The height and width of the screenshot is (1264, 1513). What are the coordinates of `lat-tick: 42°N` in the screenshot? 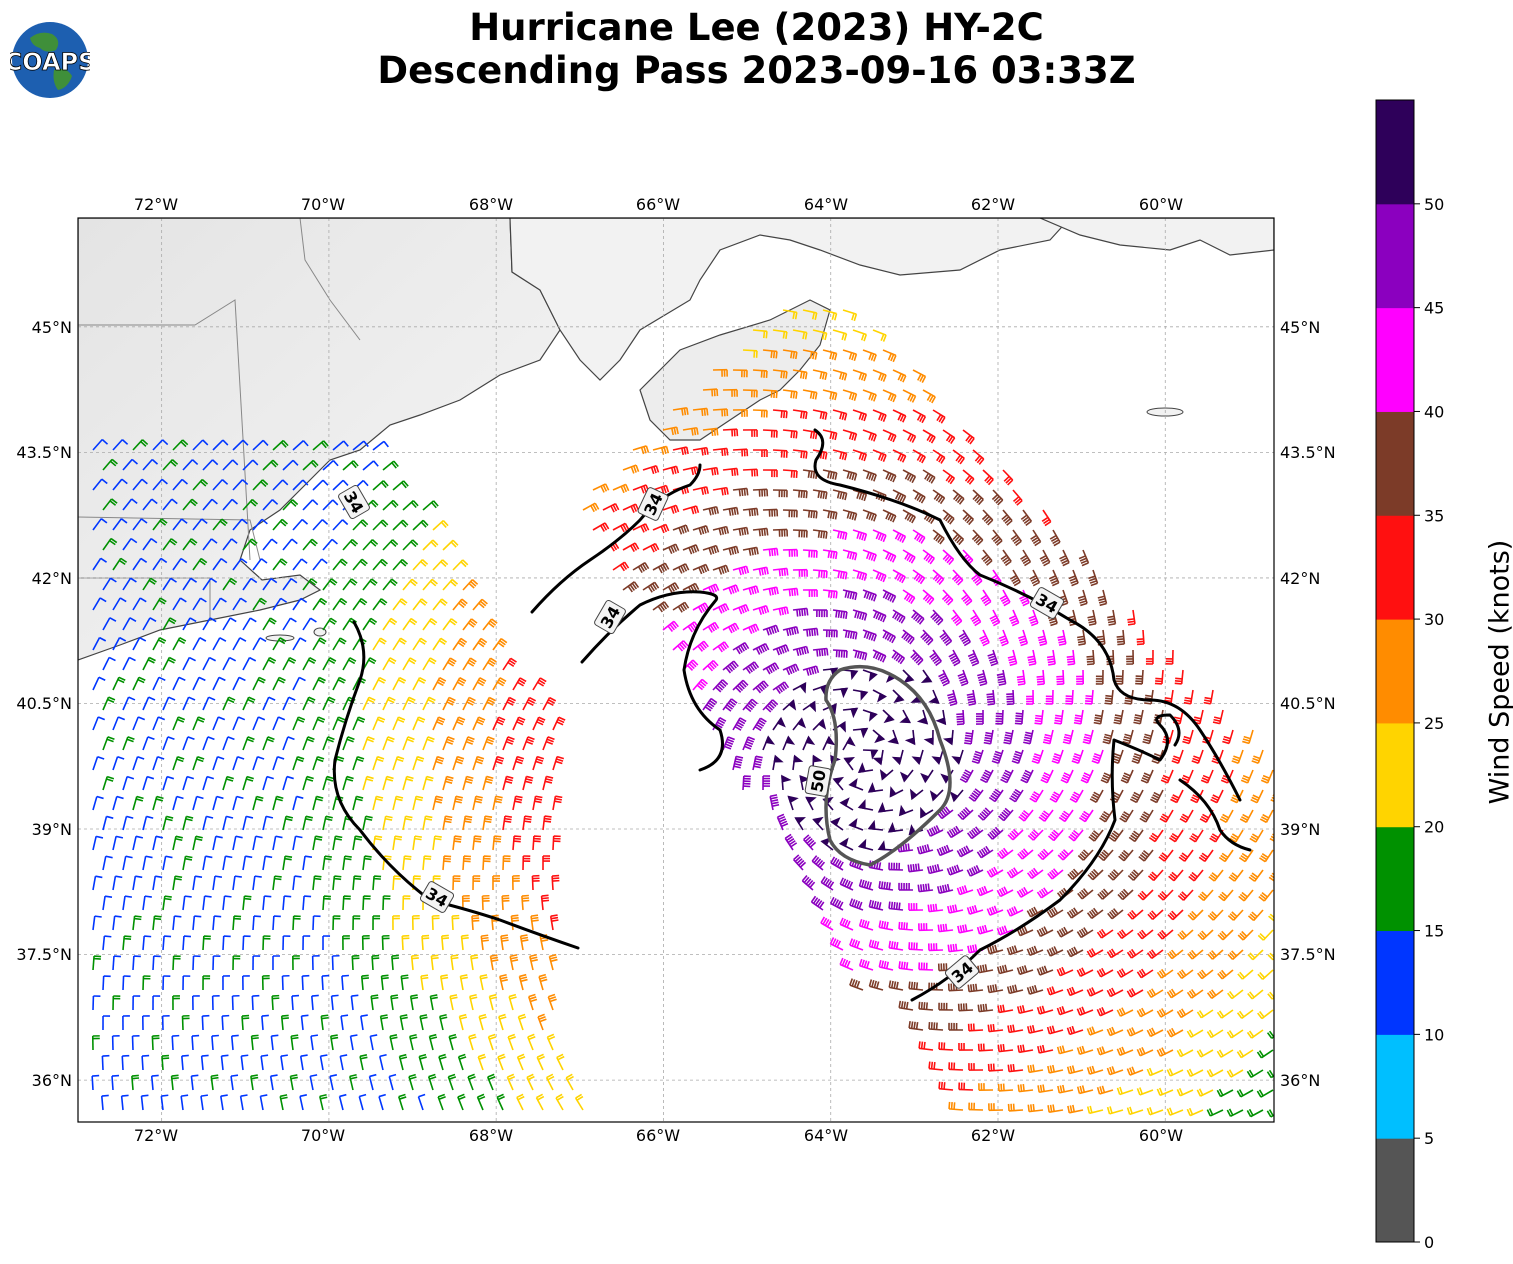 It's located at (1300, 578).